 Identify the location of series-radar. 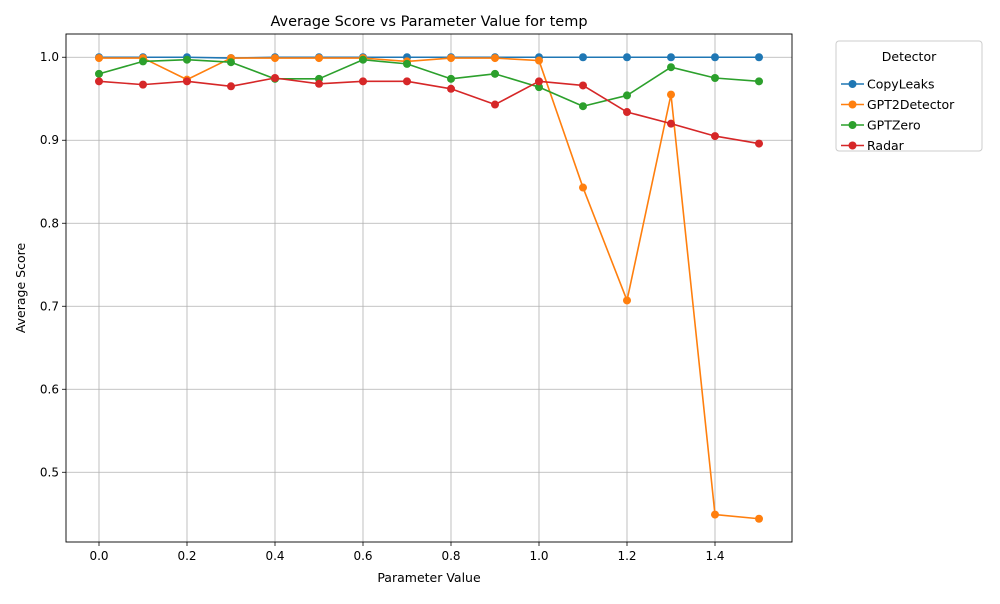
(429, 110).